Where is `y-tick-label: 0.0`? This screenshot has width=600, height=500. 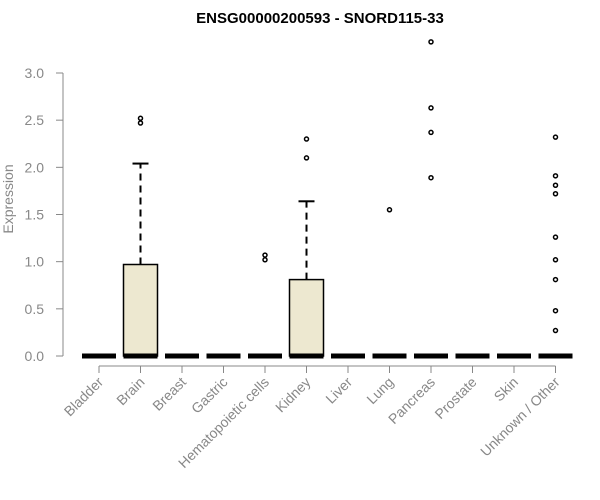
y-tick-label: 0.0 is located at coordinates (35, 356).